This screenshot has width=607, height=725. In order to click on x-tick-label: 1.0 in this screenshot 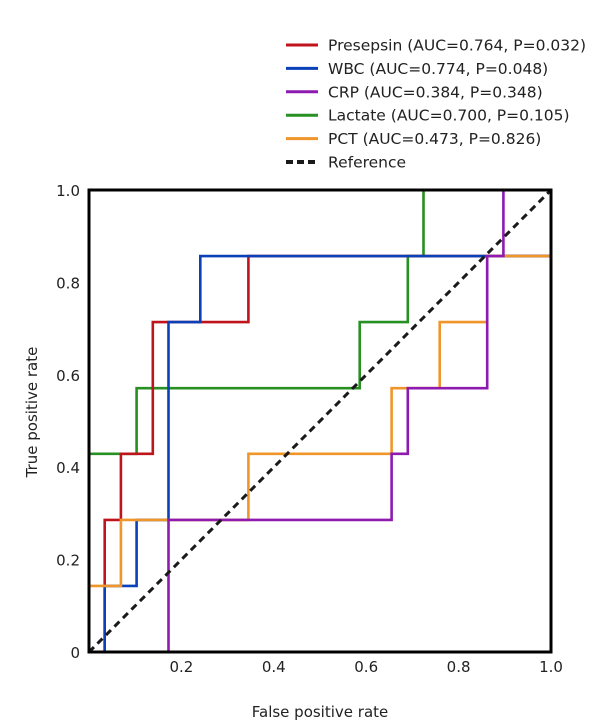, I will do `click(551, 667)`.